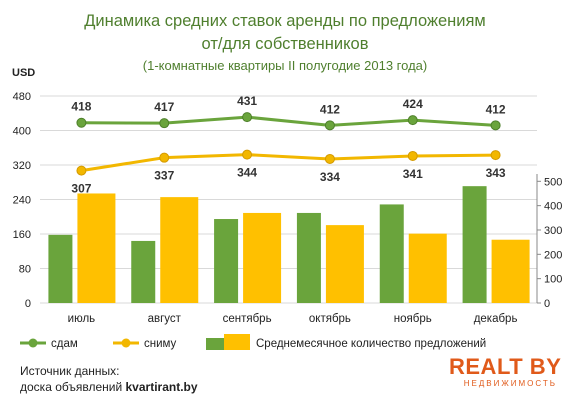  Describe the element at coordinates (161, 387) in the screenshot. I see `source-site: kvartirant.by` at that location.